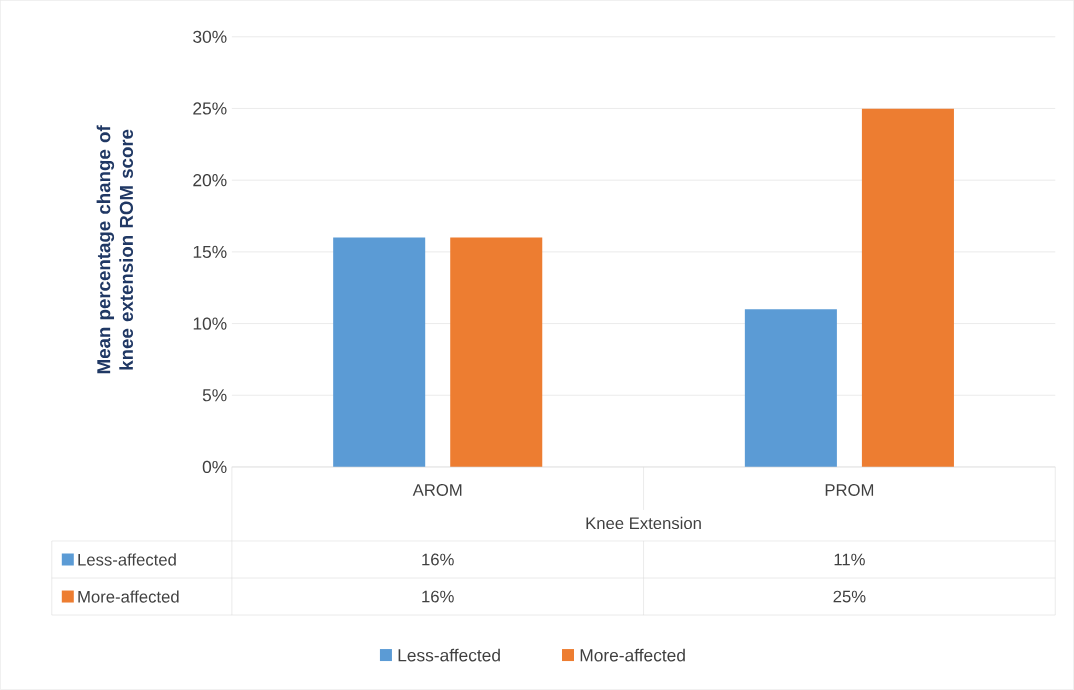  What do you see at coordinates (214, 395) in the screenshot?
I see `y-tick-label: 5%` at bounding box center [214, 395].